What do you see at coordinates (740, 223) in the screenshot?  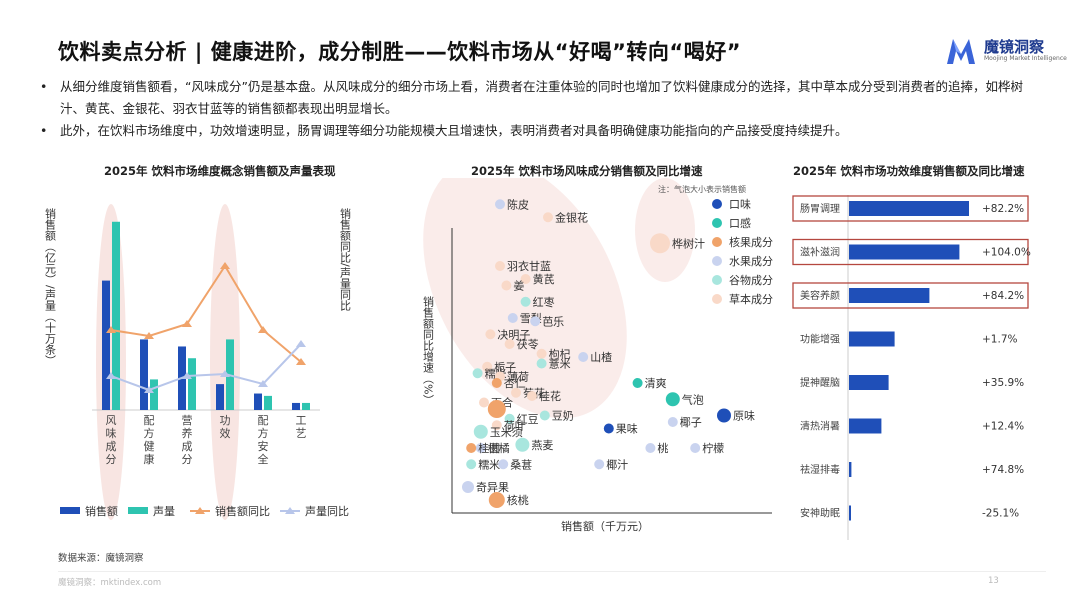 I see `legend-label: 口感` at bounding box center [740, 223].